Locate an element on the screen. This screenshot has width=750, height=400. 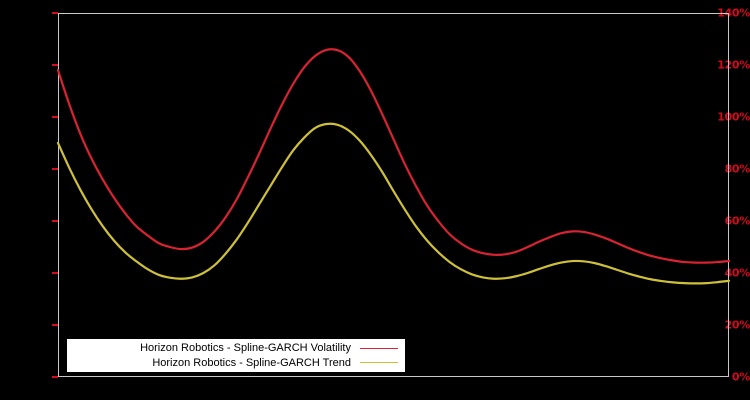
y-axis-tick-label: 0% is located at coordinates (740, 377).